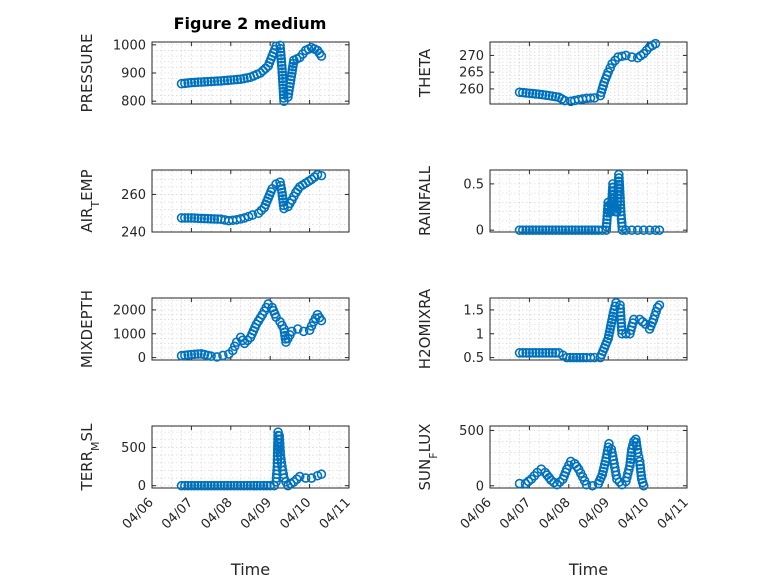  Describe the element at coordinates (133, 233) in the screenshot. I see `y-tick-label: 240` at that location.